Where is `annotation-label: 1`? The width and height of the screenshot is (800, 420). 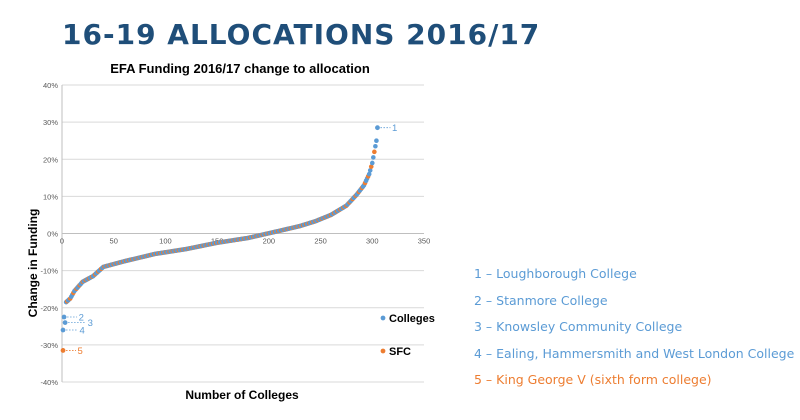
annotation-label: 1 is located at coordinates (394, 128).